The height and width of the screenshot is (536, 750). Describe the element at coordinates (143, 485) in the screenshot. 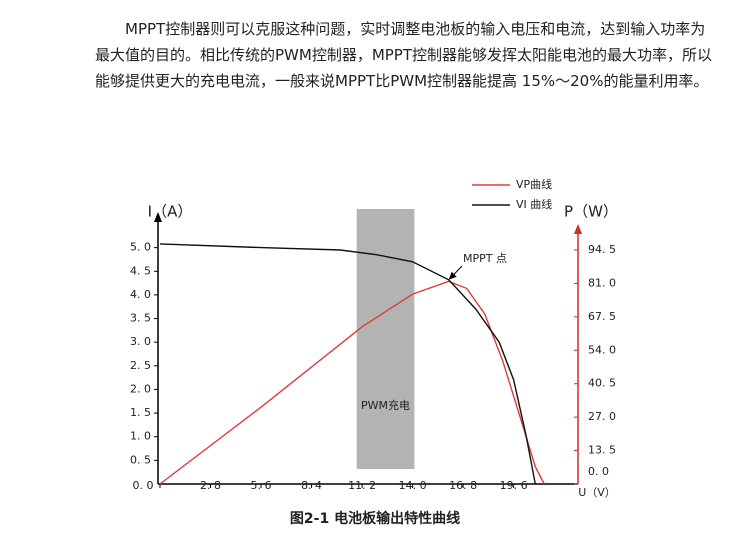

I see `x-tick-label: 0. 0` at that location.